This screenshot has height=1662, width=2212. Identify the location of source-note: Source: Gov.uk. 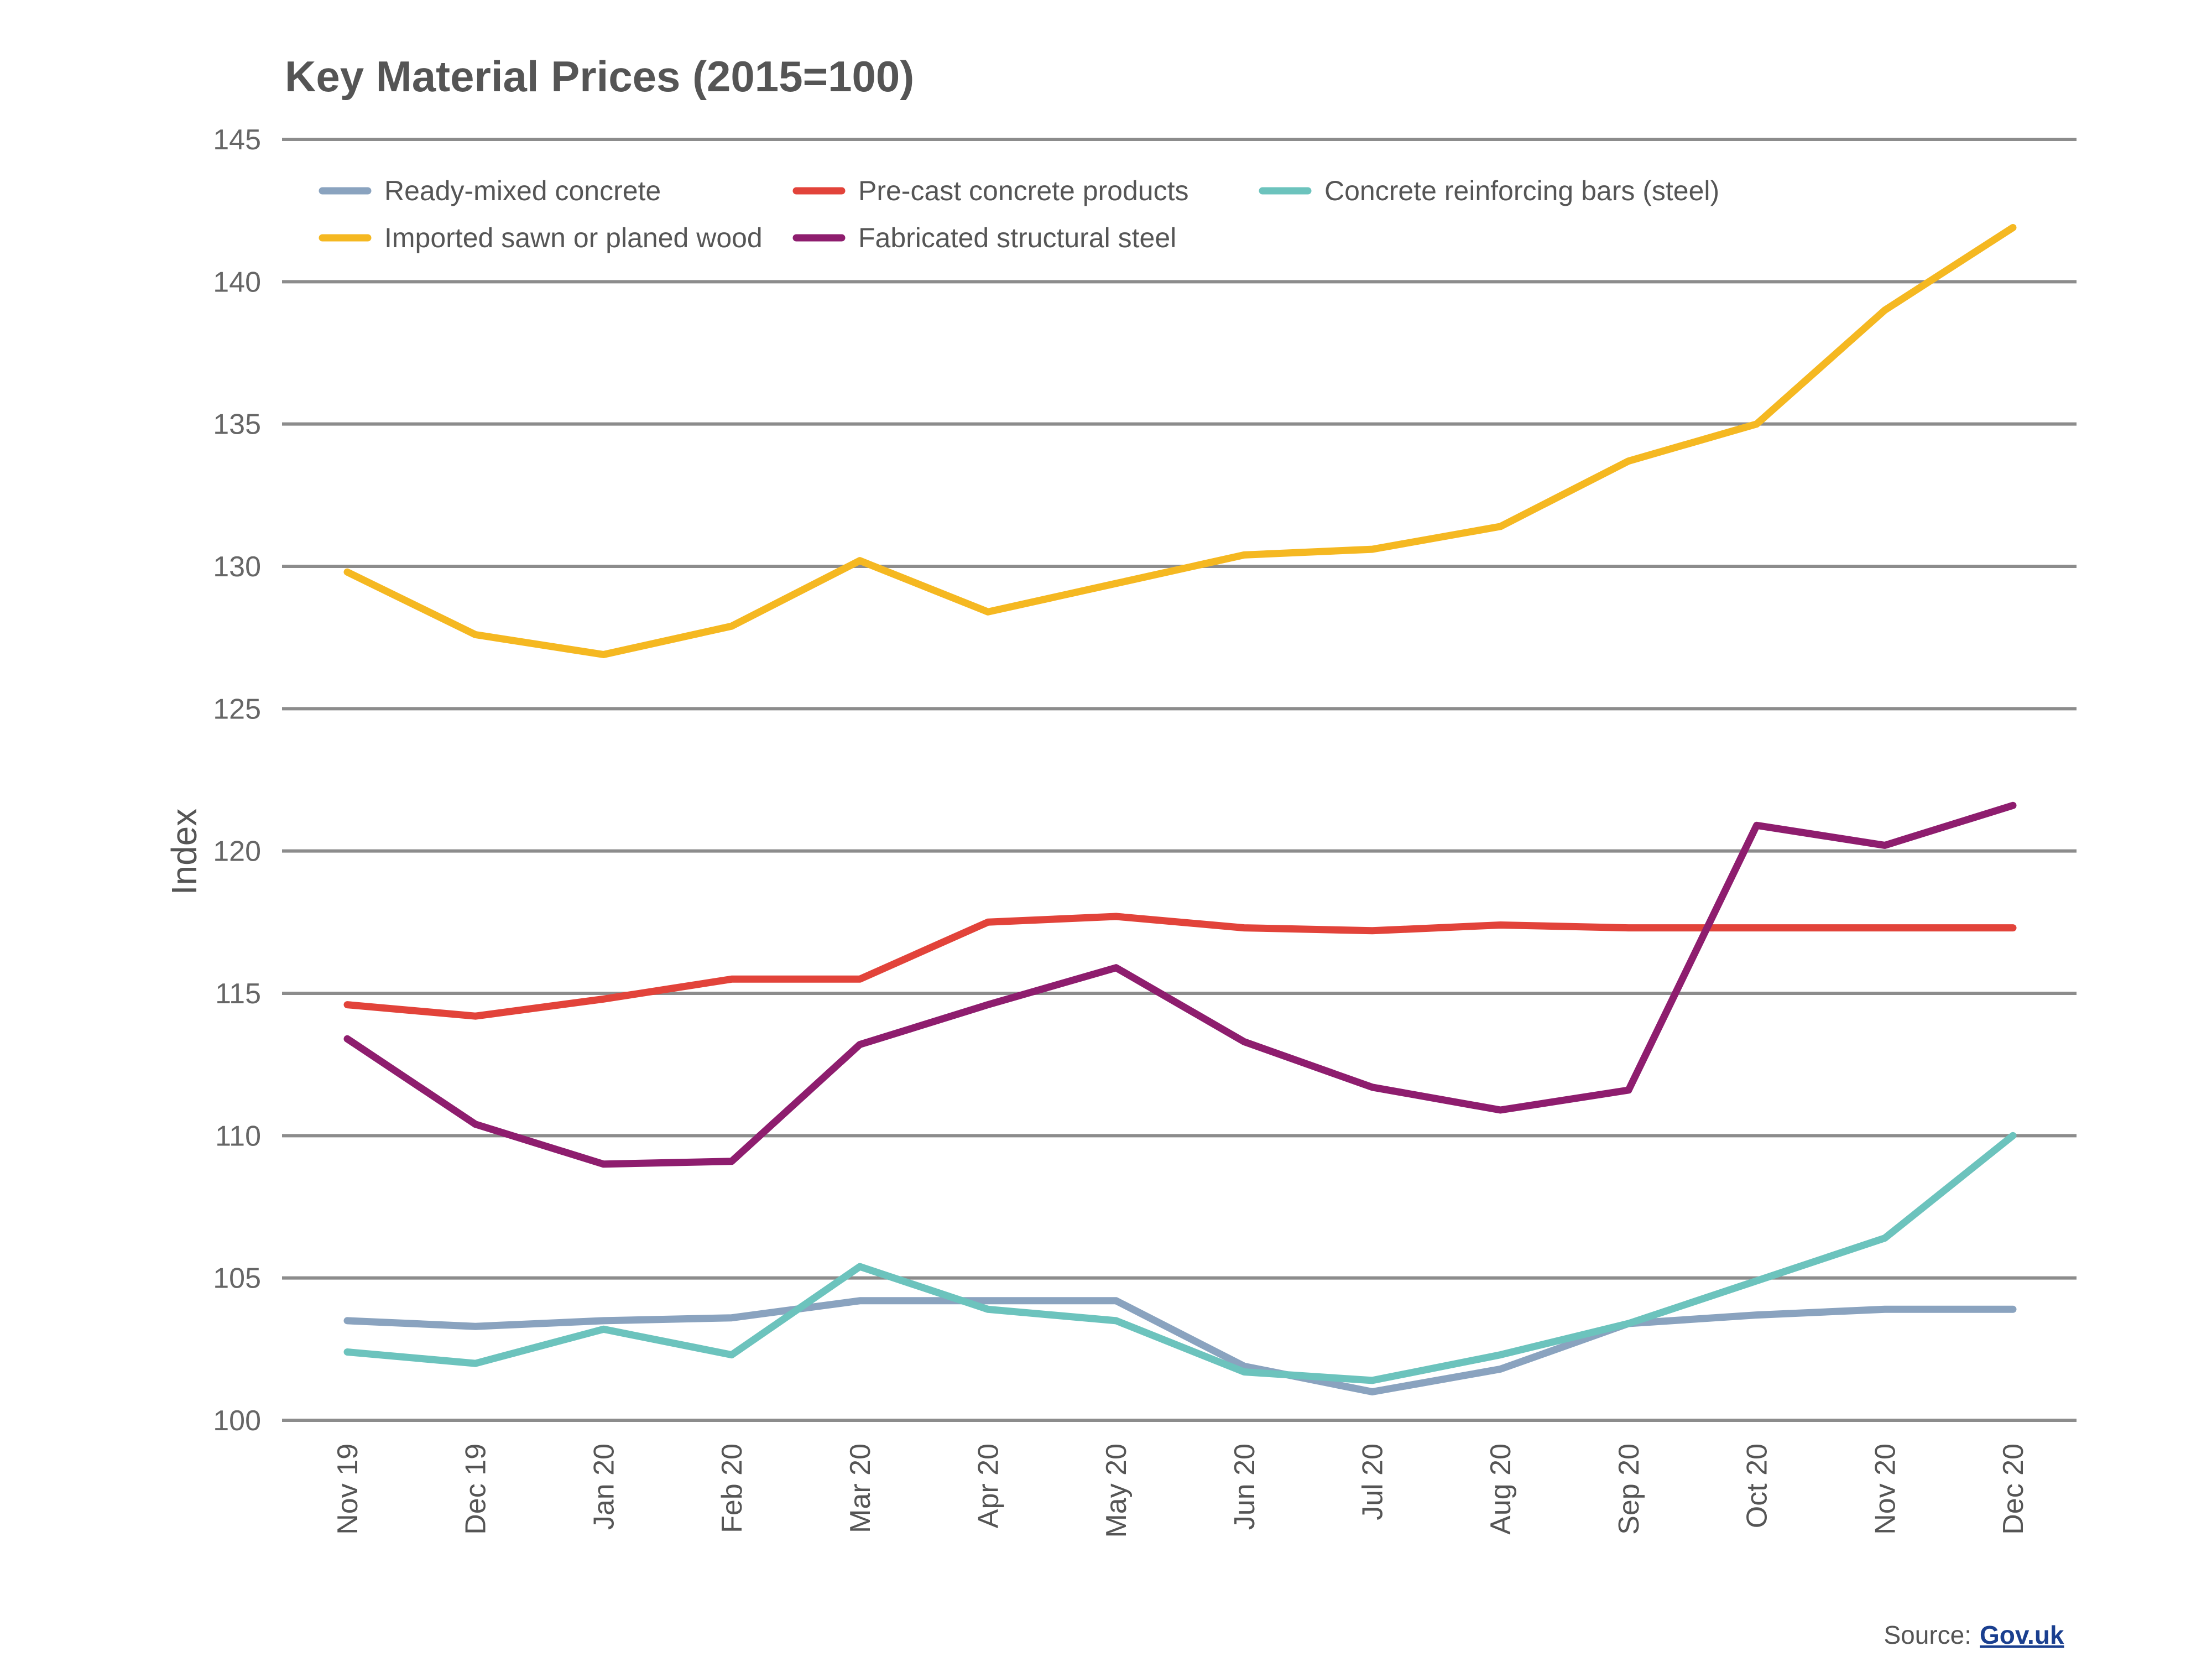
(1974, 1635).